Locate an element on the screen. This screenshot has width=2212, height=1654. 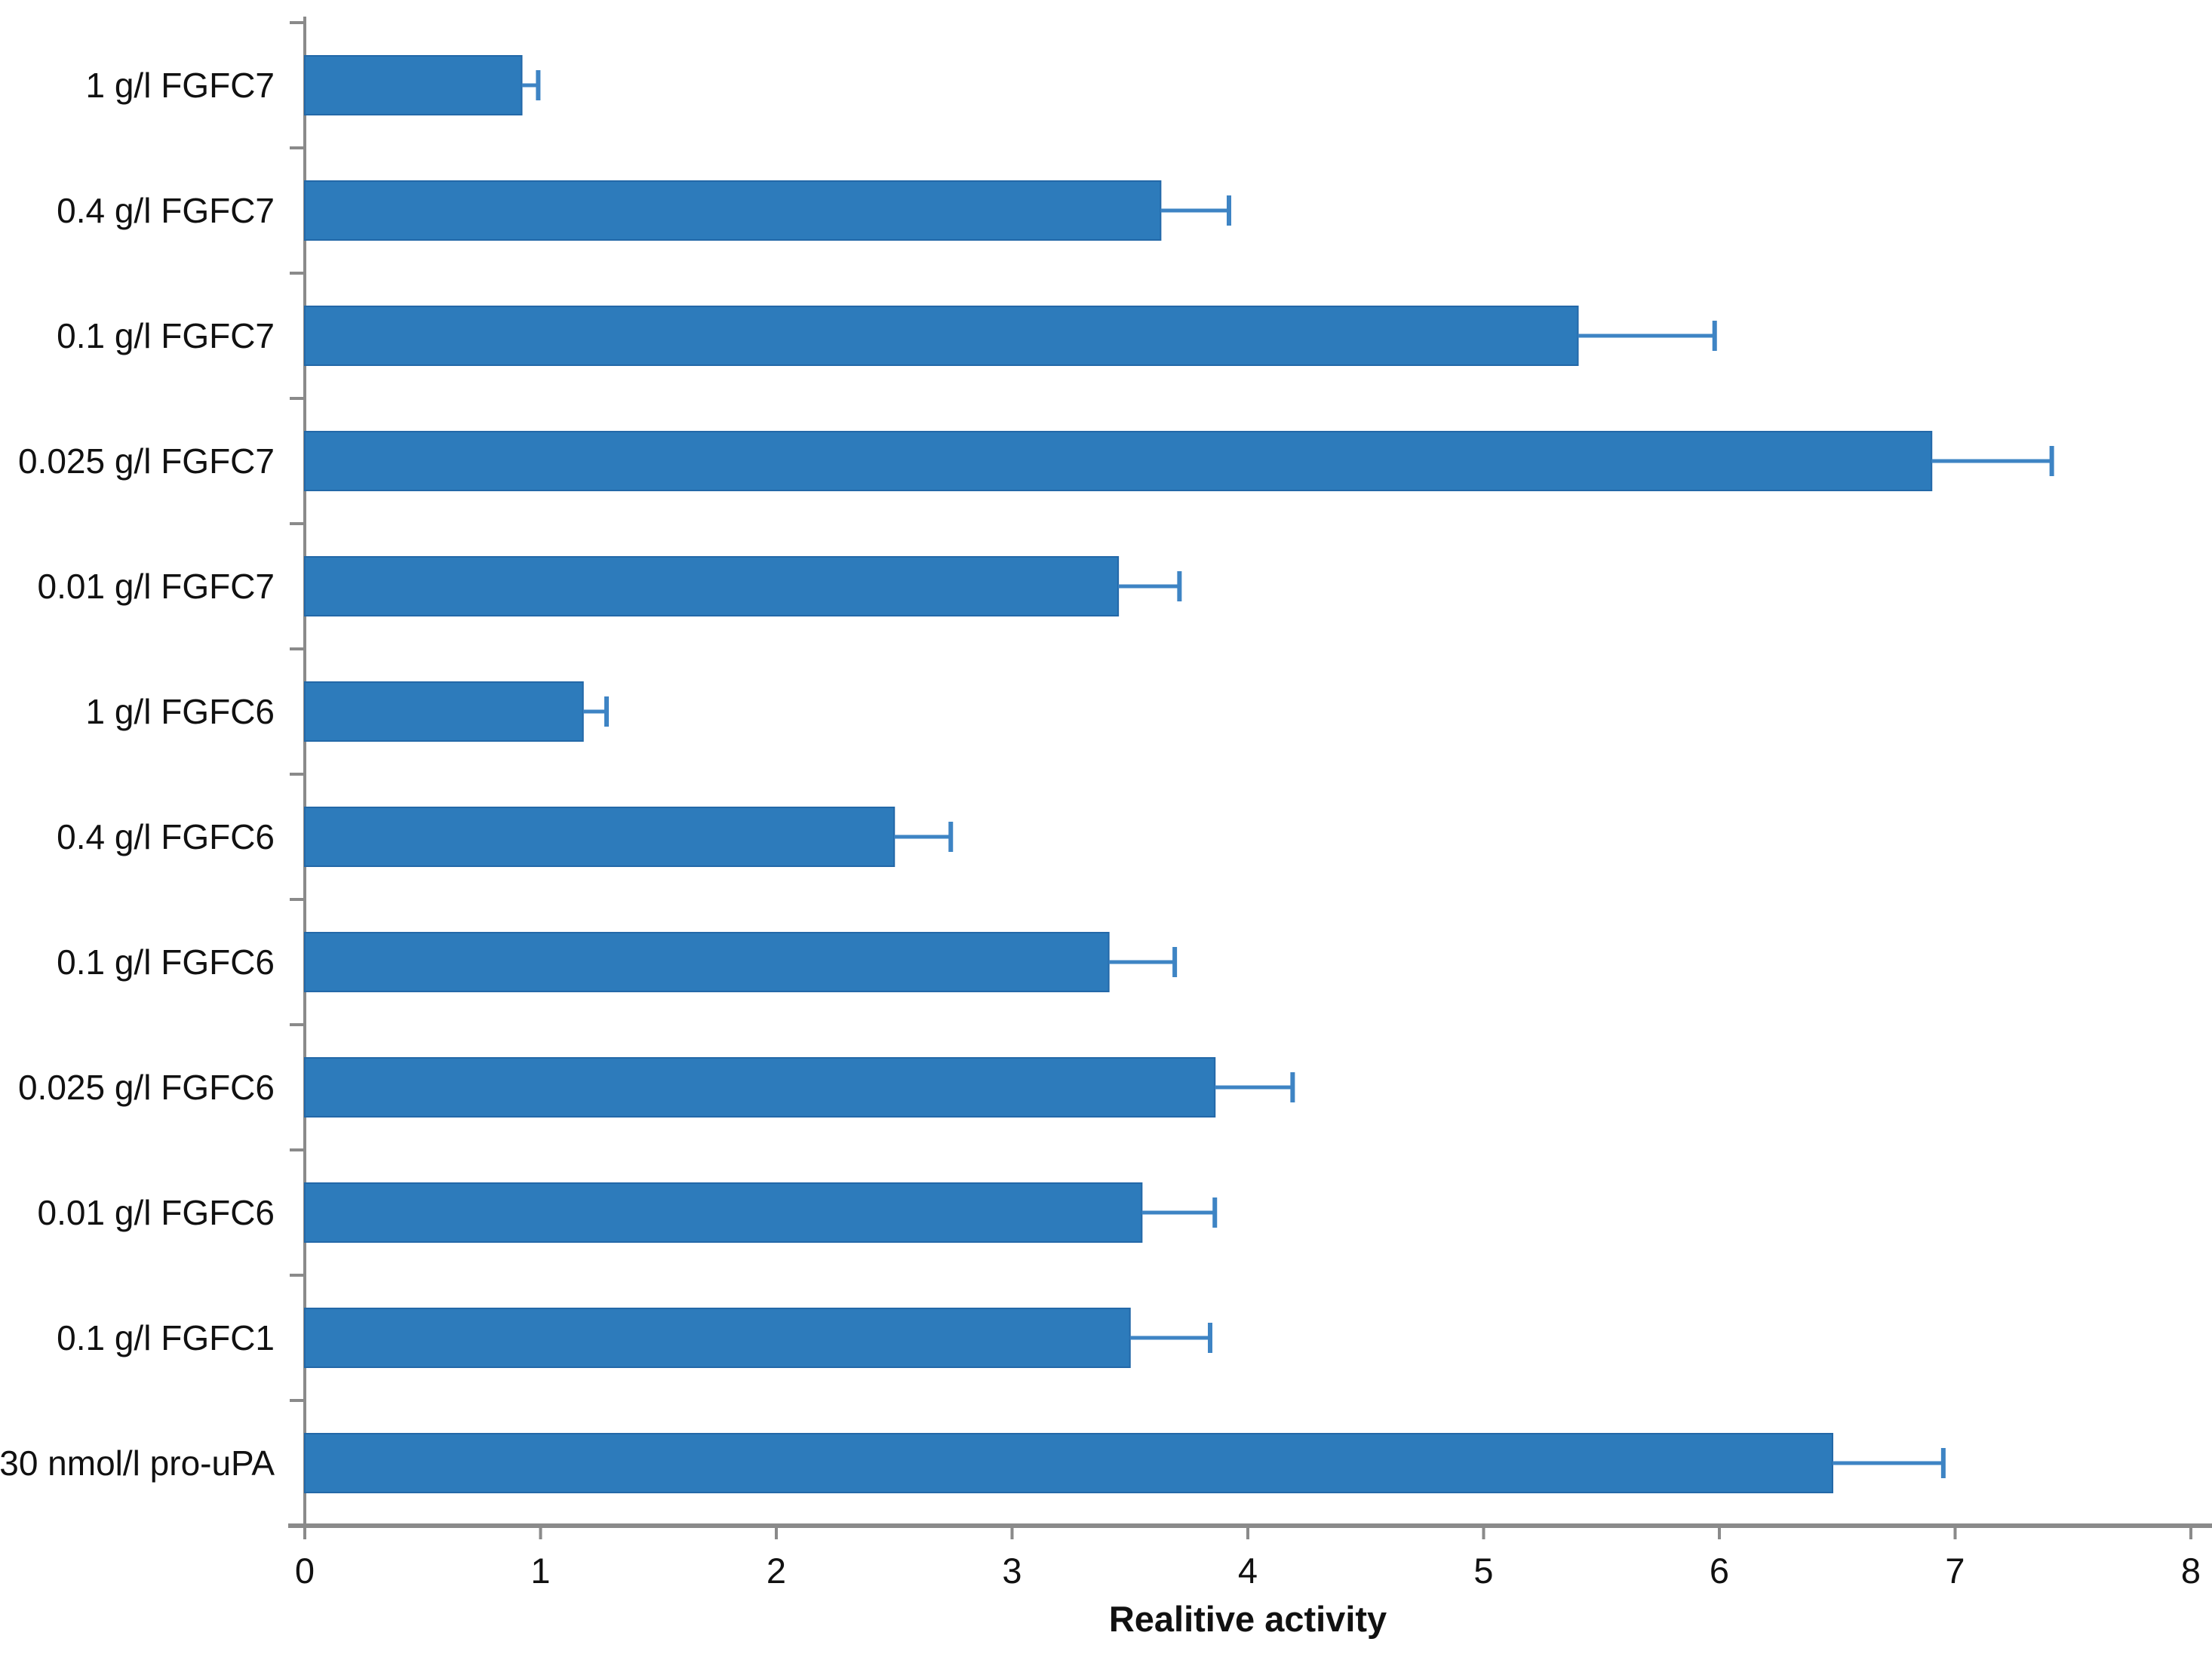
category-label-10: 0.1 g/l FGFC1 is located at coordinates (166, 1337).